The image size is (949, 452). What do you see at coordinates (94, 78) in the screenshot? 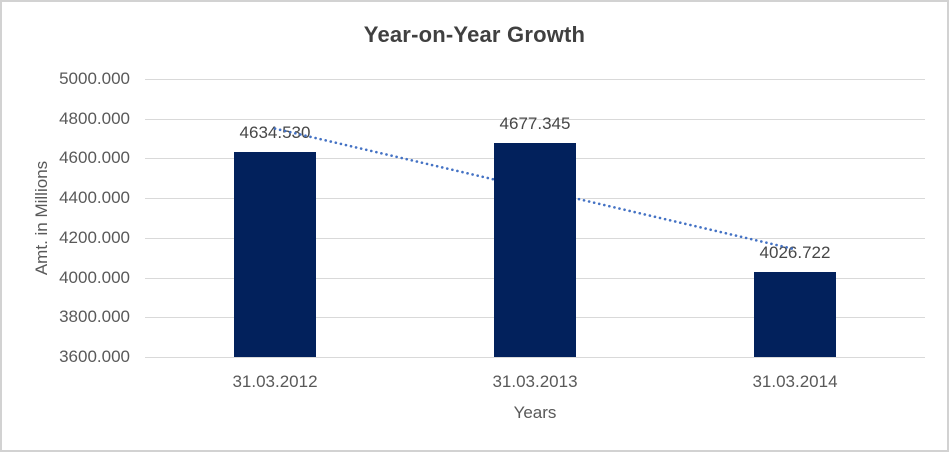
I see `y-axis-tick-label: 5000.000` at bounding box center [94, 78].